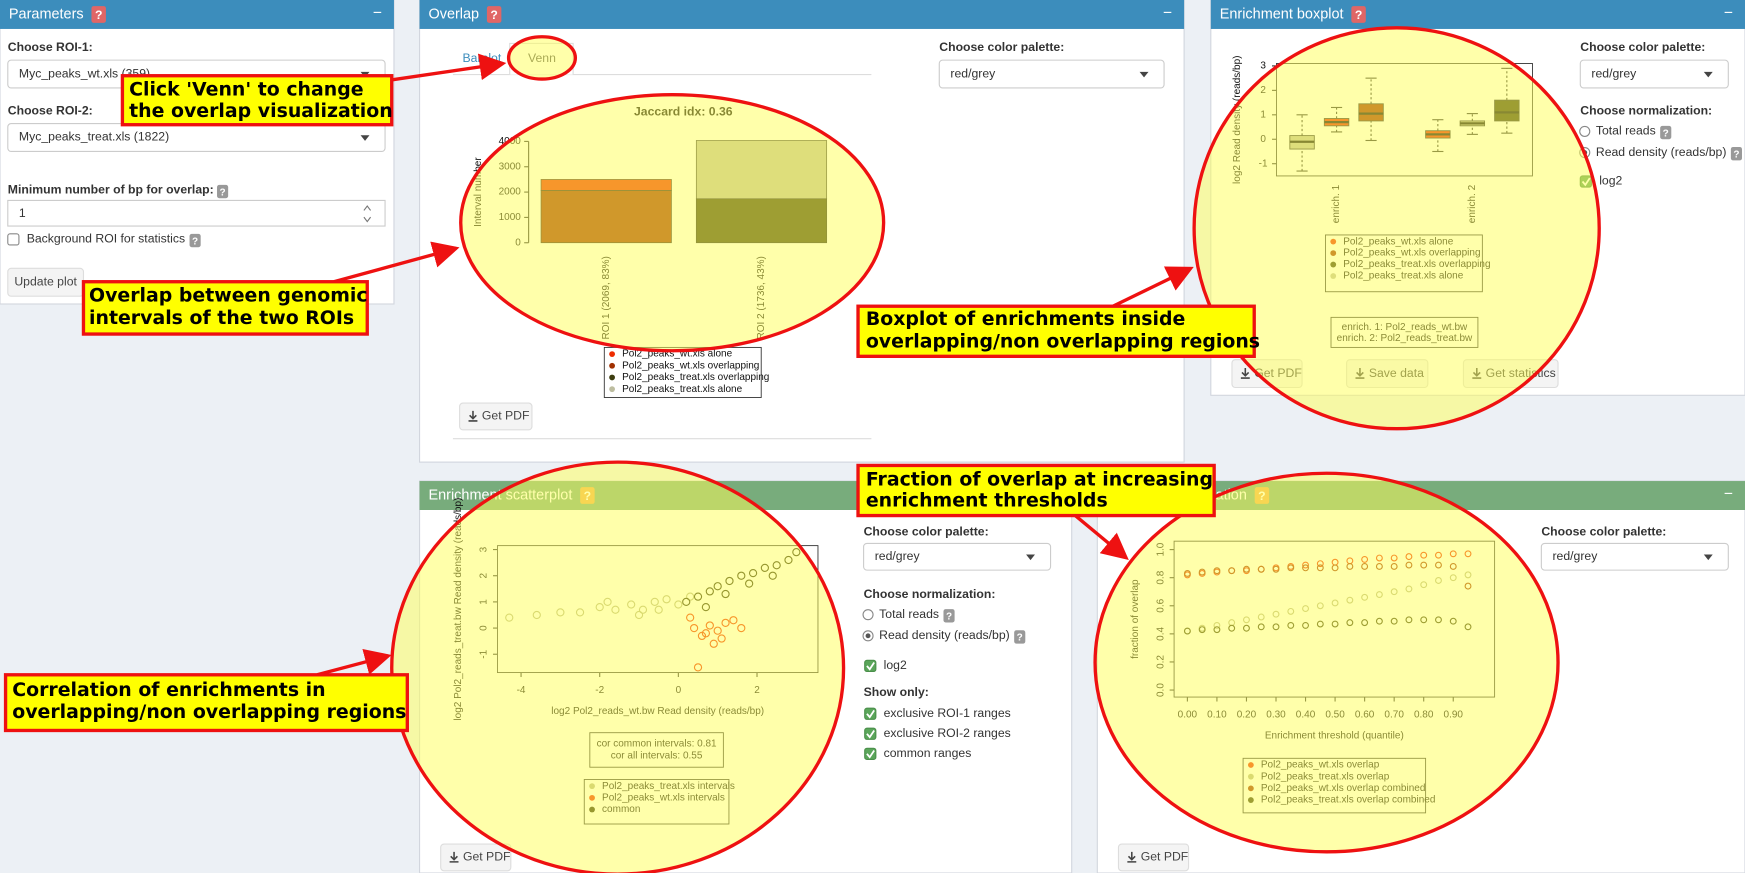 This screenshot has height=873, width=1745. What do you see at coordinates (947, 713) in the screenshot?
I see `checkbox-label: exclusive ROI-1 ranges` at bounding box center [947, 713].